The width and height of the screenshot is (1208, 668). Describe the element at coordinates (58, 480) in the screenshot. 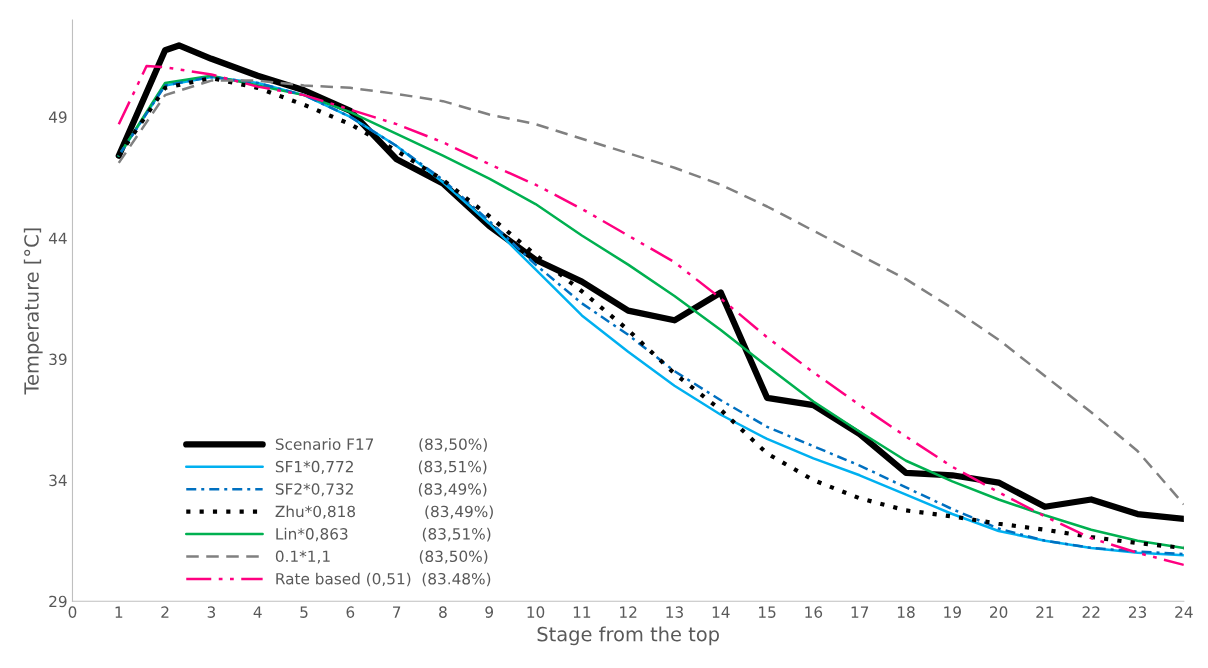

I see `y-tick-label: 34` at that location.